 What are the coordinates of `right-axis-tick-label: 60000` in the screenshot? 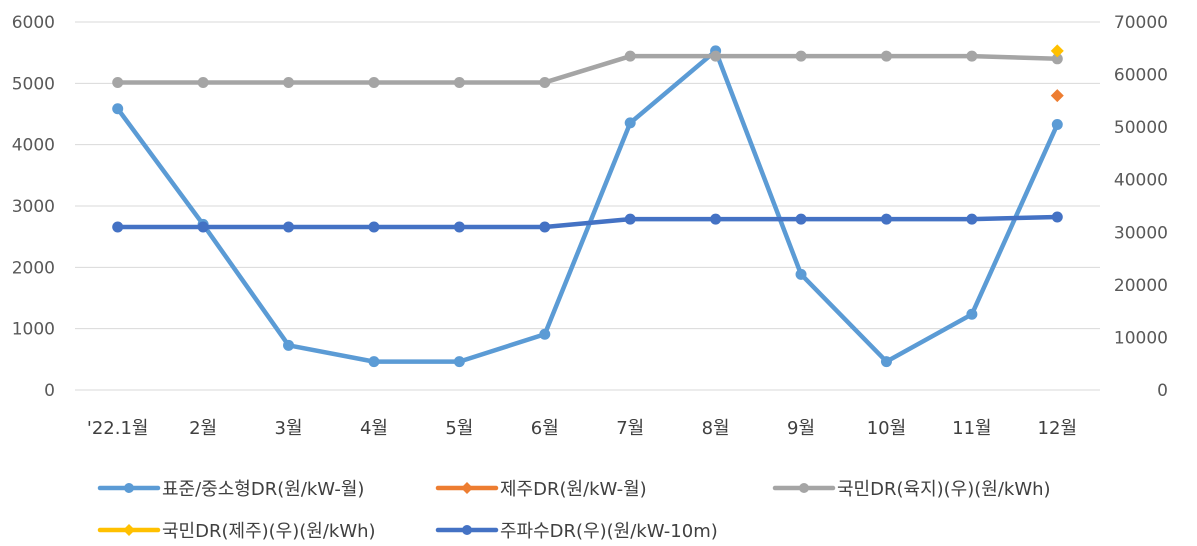 It's located at (1141, 76).